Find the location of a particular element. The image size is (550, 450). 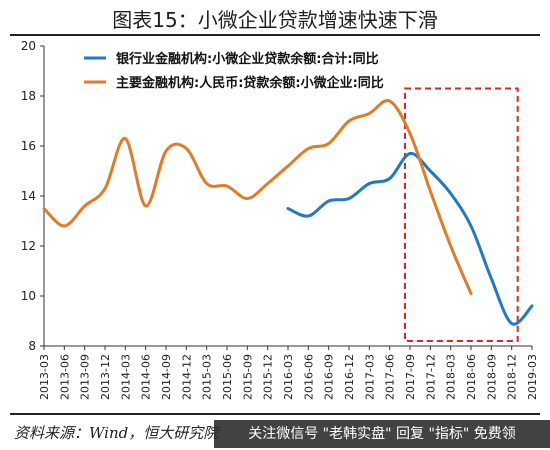

x-tick-label: 2013-09 is located at coordinates (85, 377).